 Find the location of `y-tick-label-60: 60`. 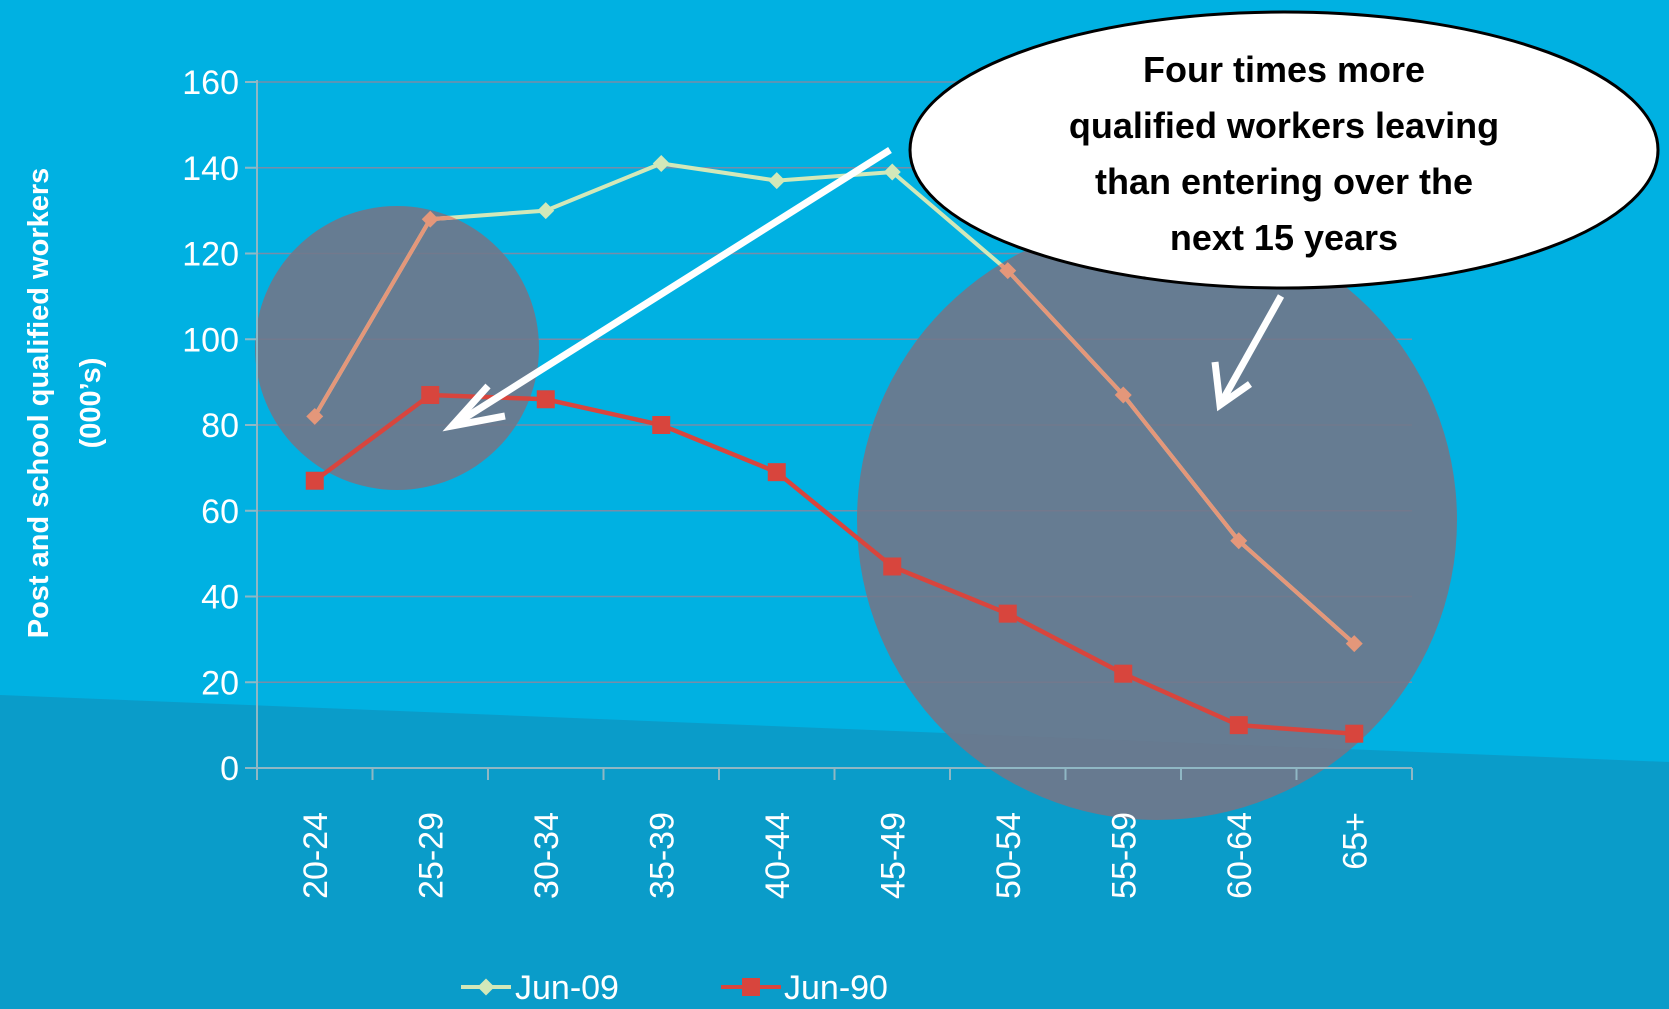

y-tick-label-60: 60 is located at coordinates (220, 512).